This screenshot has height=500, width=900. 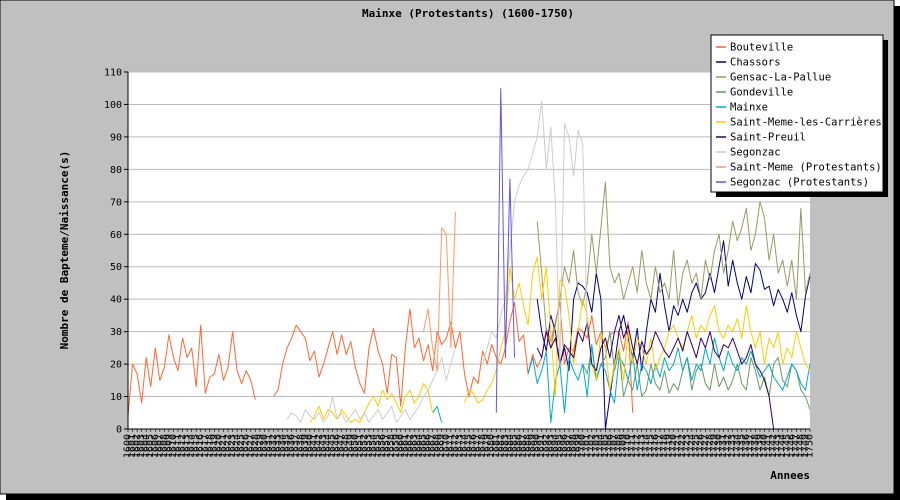 What do you see at coordinates (337, 446) in the screenshot?
I see `x-tick-label: 1646` at bounding box center [337, 446].